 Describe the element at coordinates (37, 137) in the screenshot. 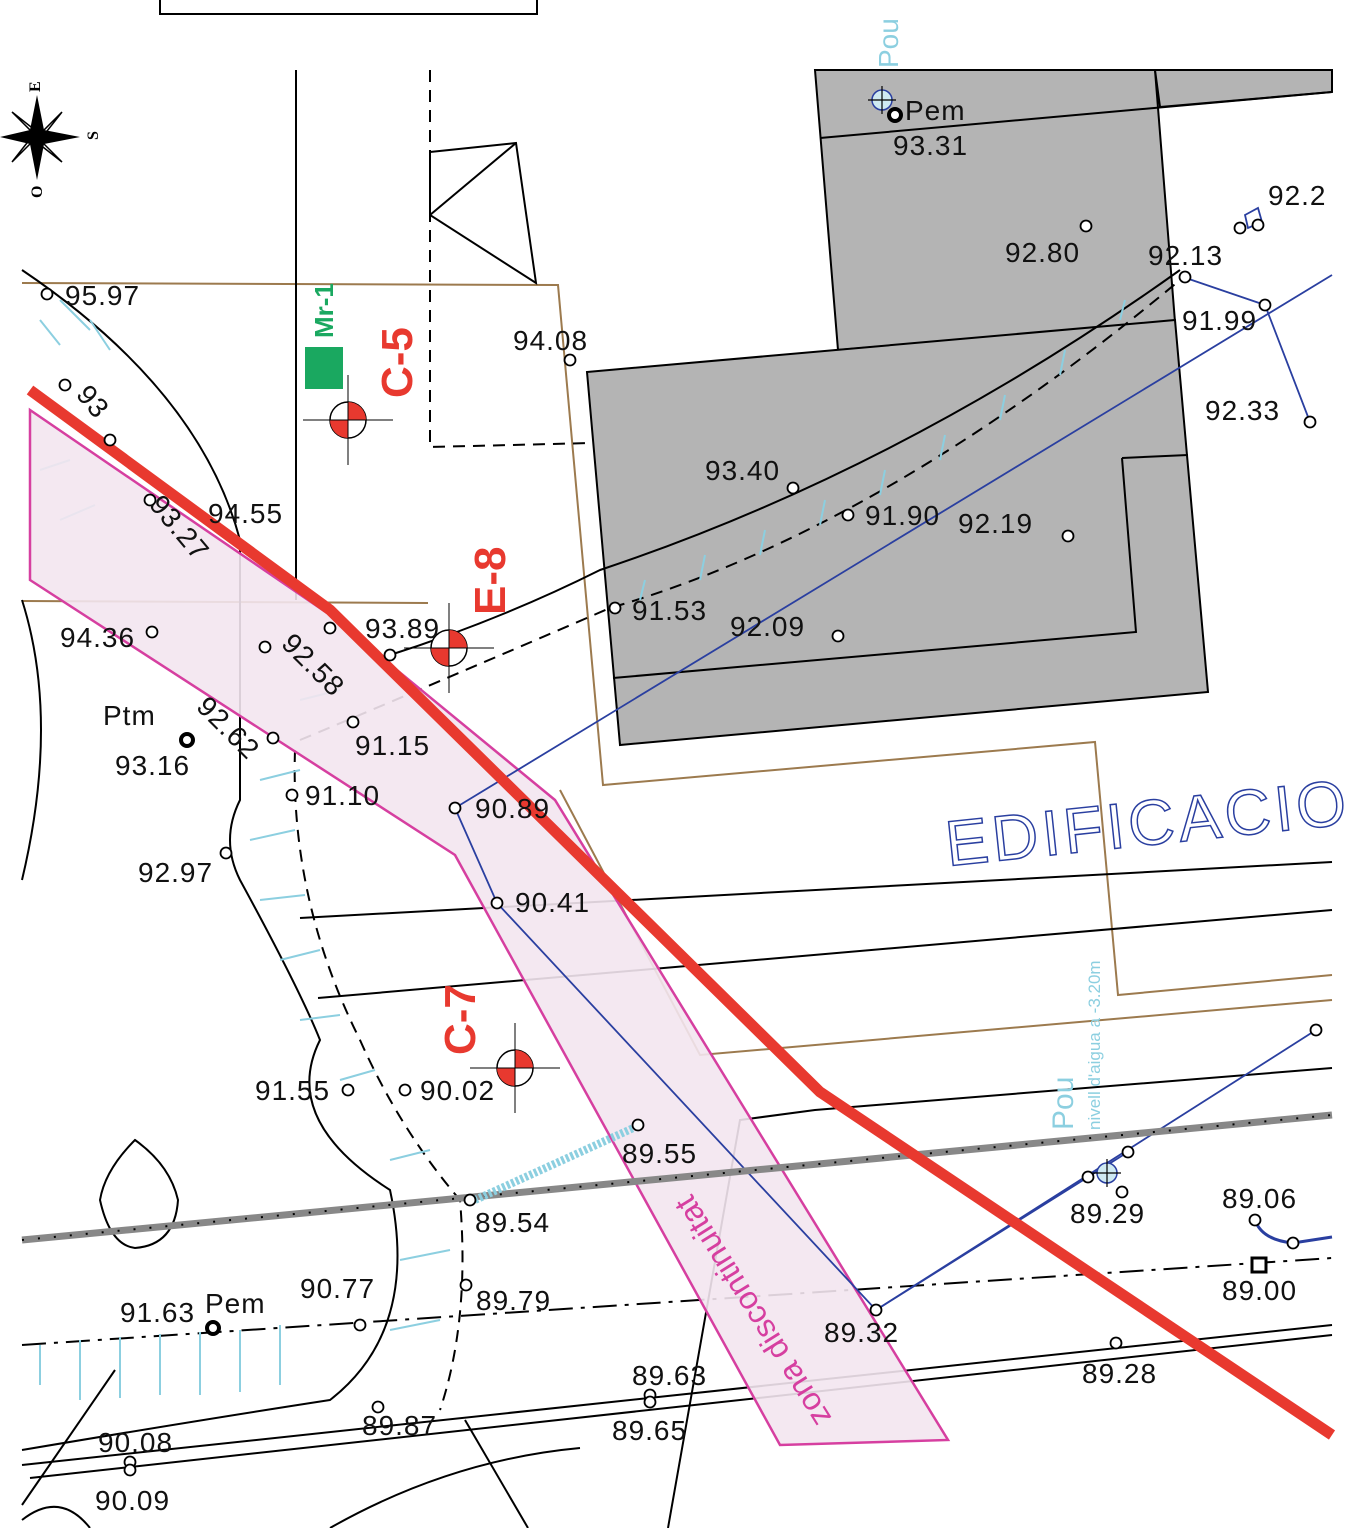

I see `compass-star` at that location.